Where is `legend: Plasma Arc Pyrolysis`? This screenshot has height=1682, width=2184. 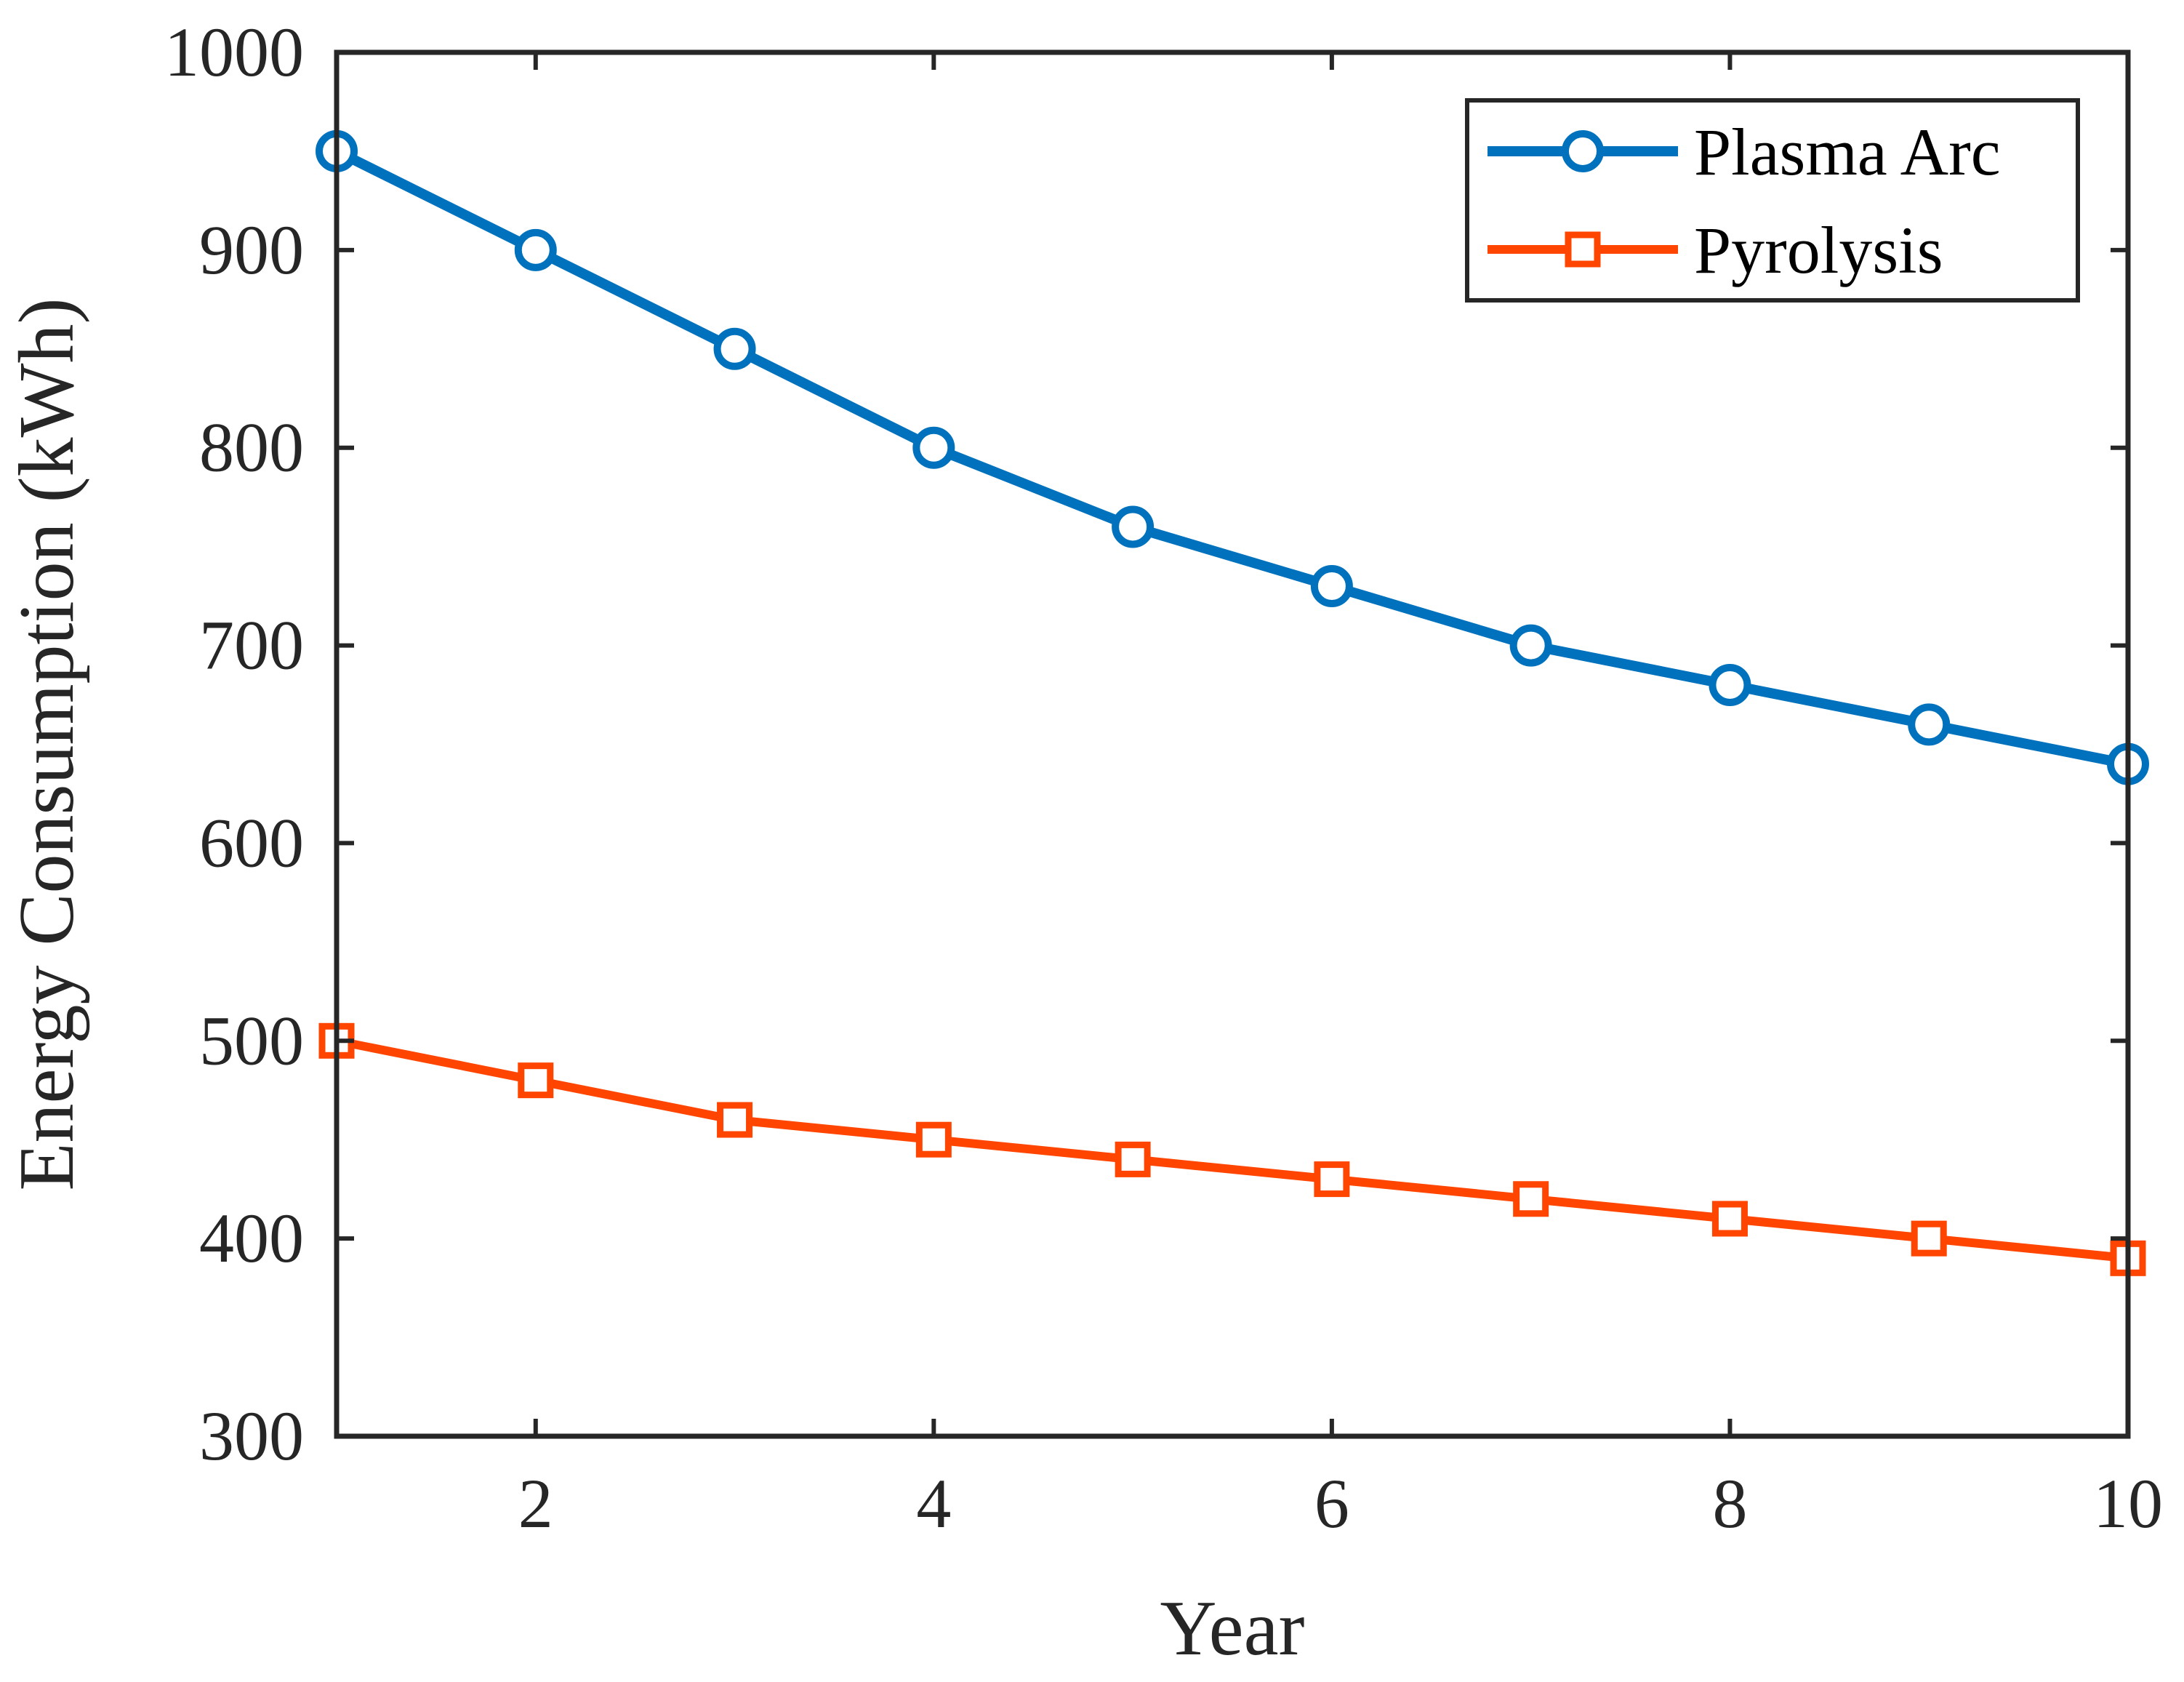 legend: Plasma Arc Pyrolysis is located at coordinates (1772, 200).